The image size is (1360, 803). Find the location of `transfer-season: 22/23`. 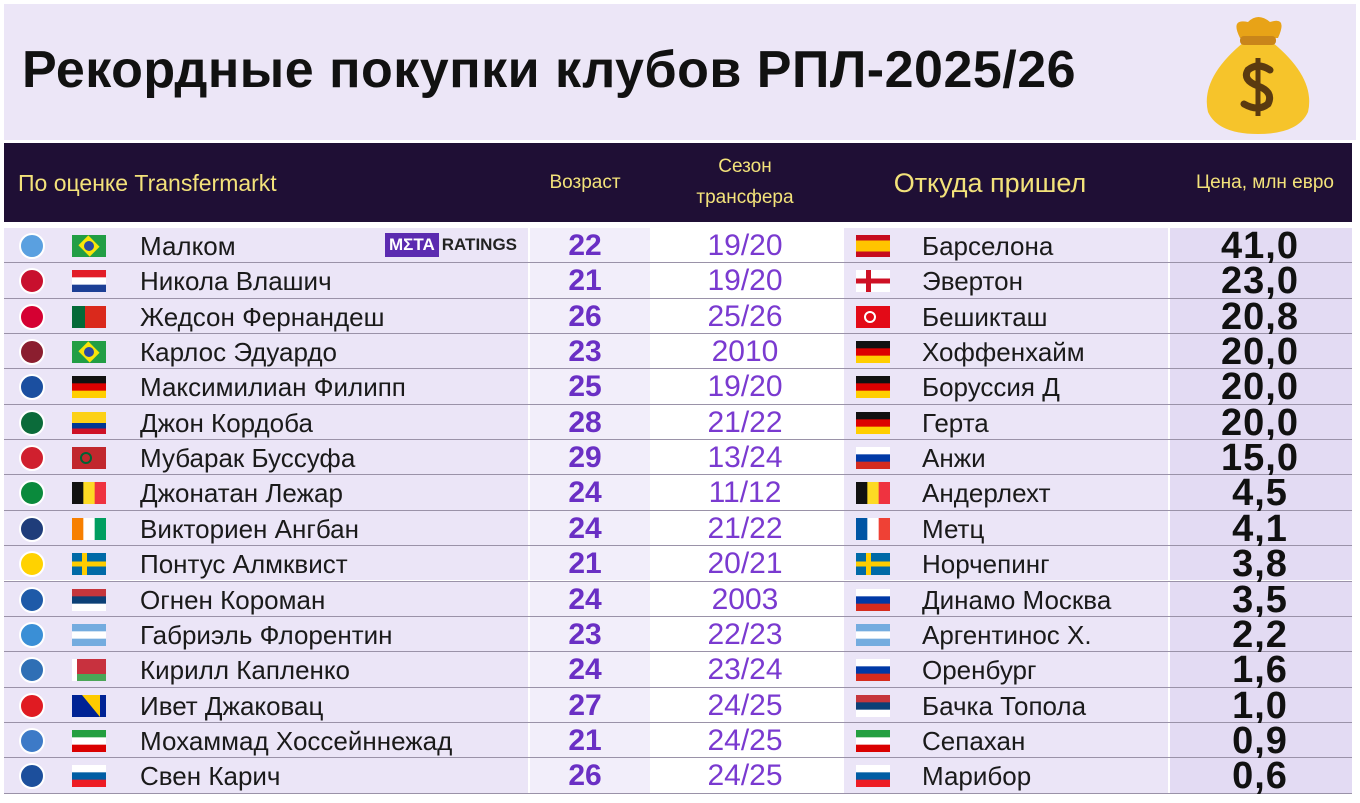

transfer-season: 22/23 is located at coordinates (745, 634).